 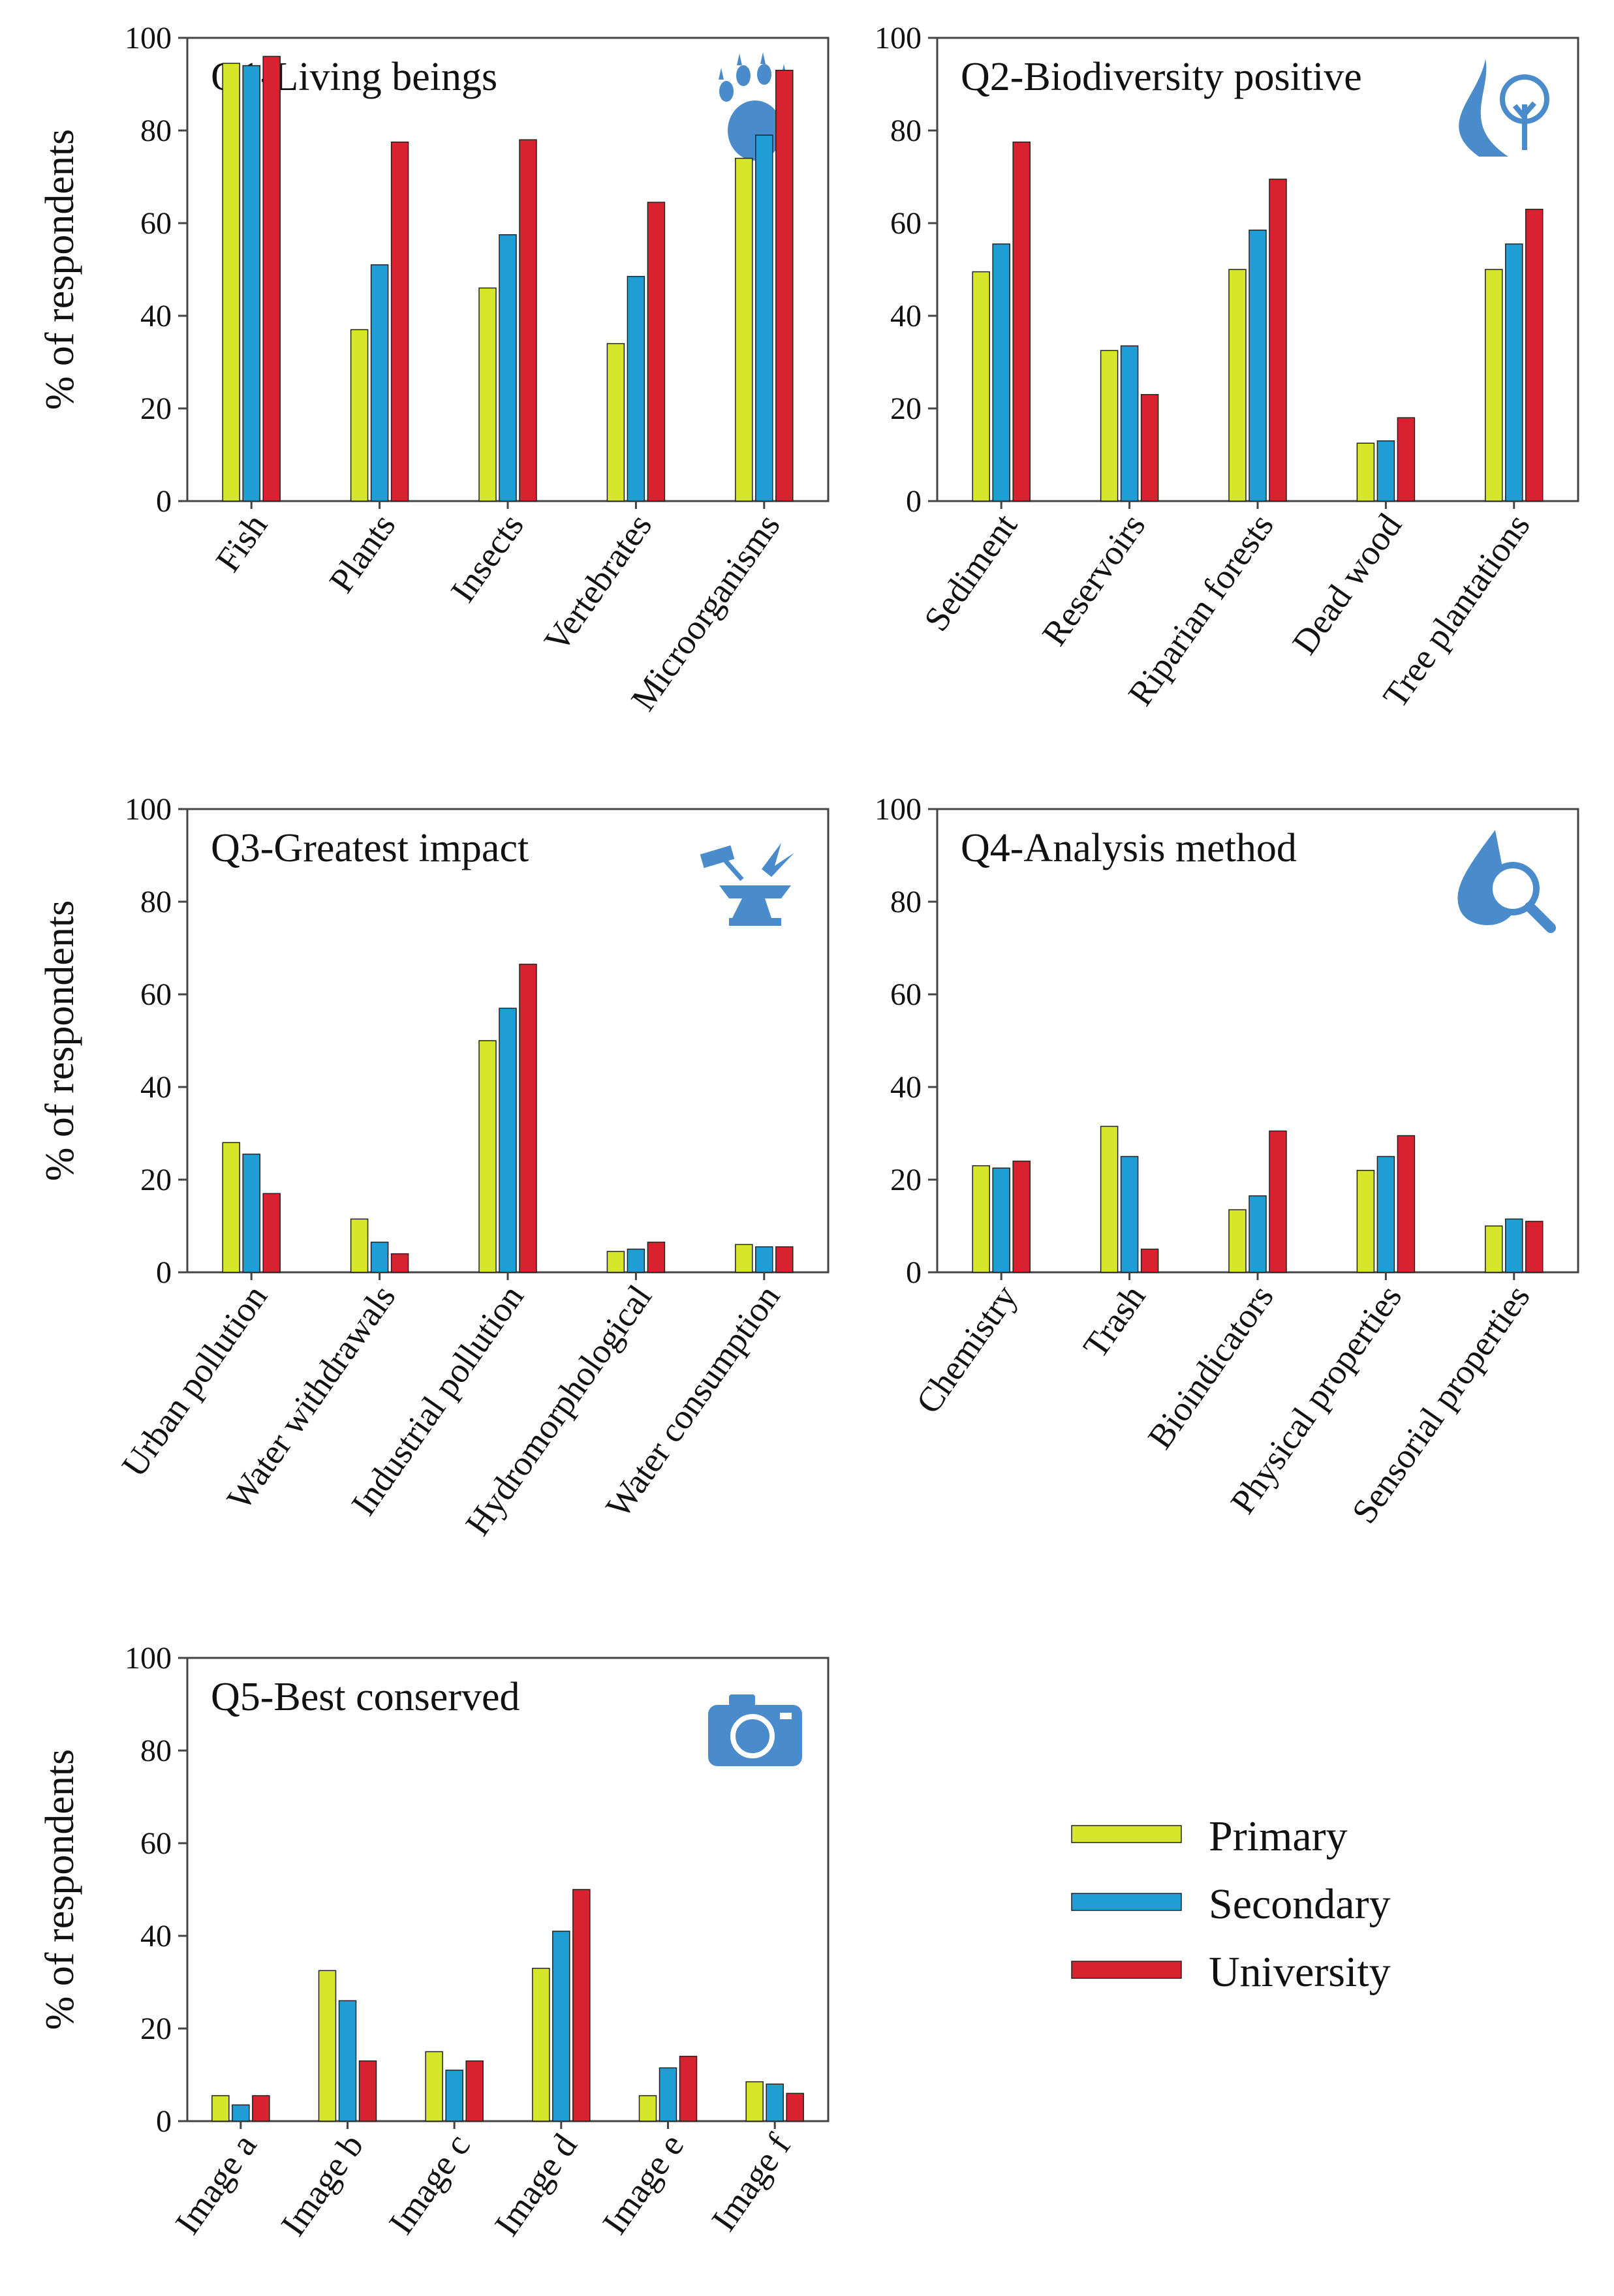 I want to click on legend-label-primary: Primary, so click(x=1278, y=1836).